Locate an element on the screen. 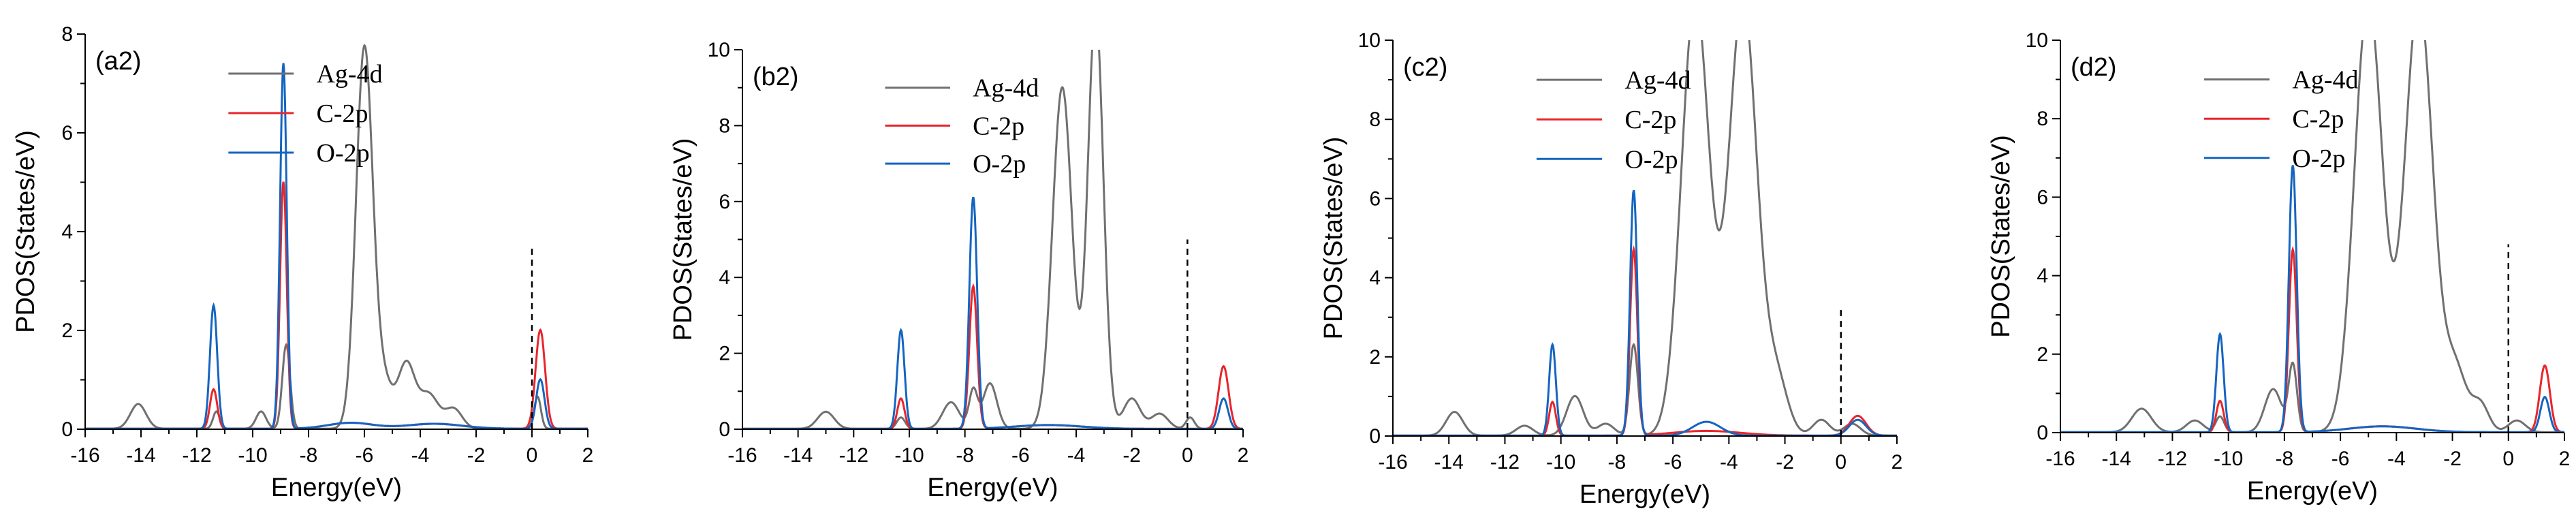  panel-label: (b2) is located at coordinates (776, 77).